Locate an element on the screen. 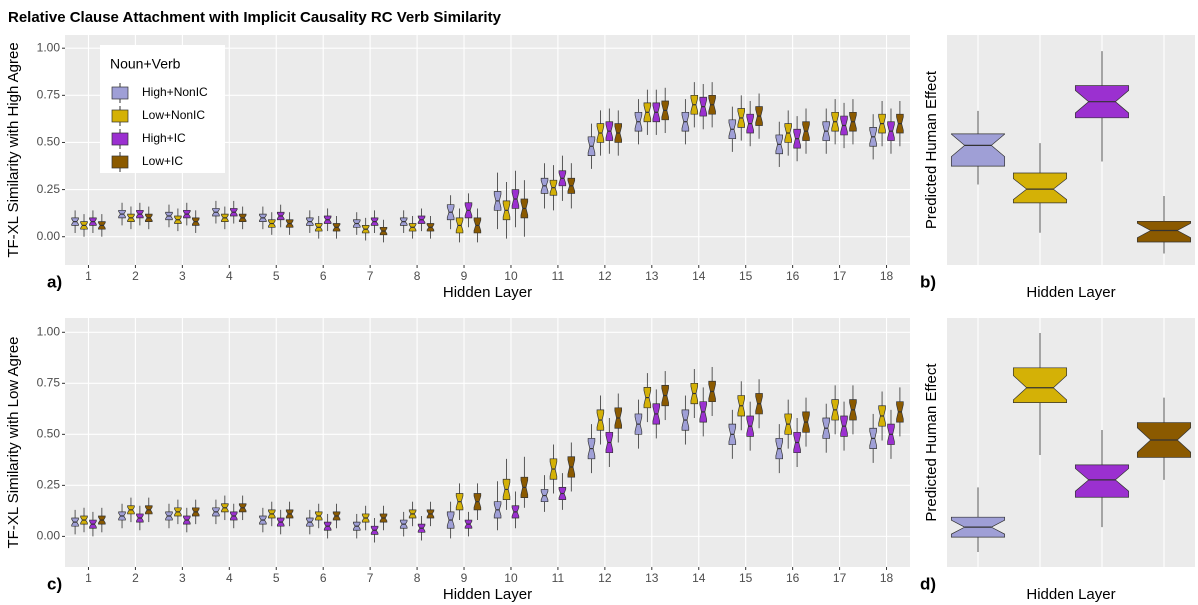  panel-label: d) is located at coordinates (928, 583).